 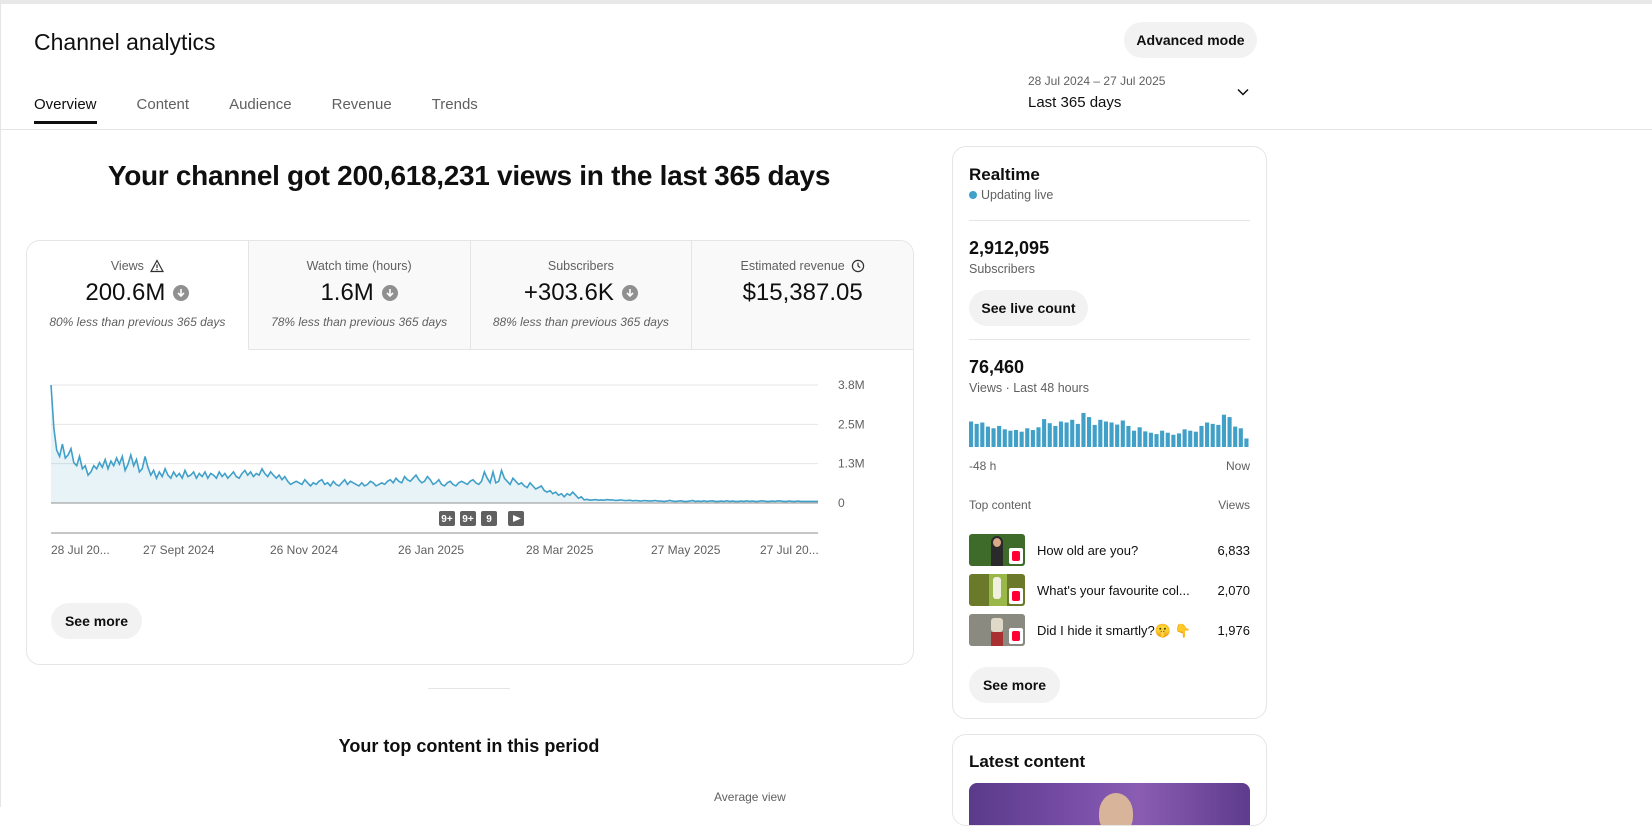 What do you see at coordinates (137, 322) in the screenshot?
I see `metric-comparison: 80% less than previous 365 days` at bounding box center [137, 322].